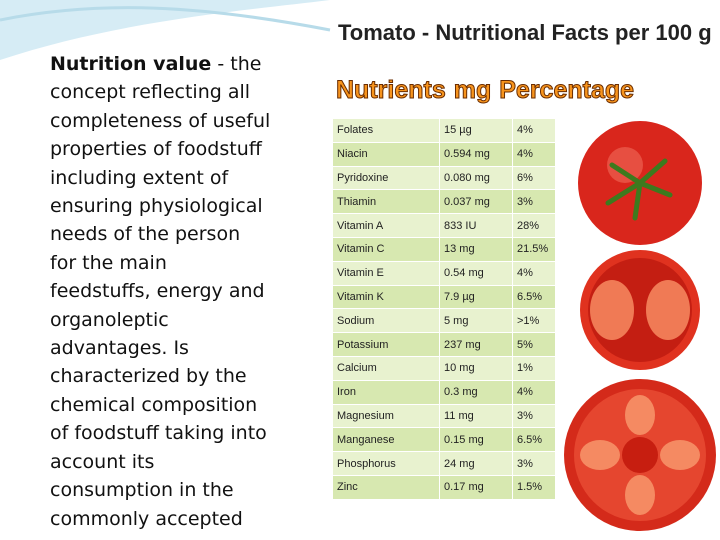 The width and height of the screenshot is (720, 540). What do you see at coordinates (145, 234) in the screenshot?
I see `text-span: needs of the person` at bounding box center [145, 234].